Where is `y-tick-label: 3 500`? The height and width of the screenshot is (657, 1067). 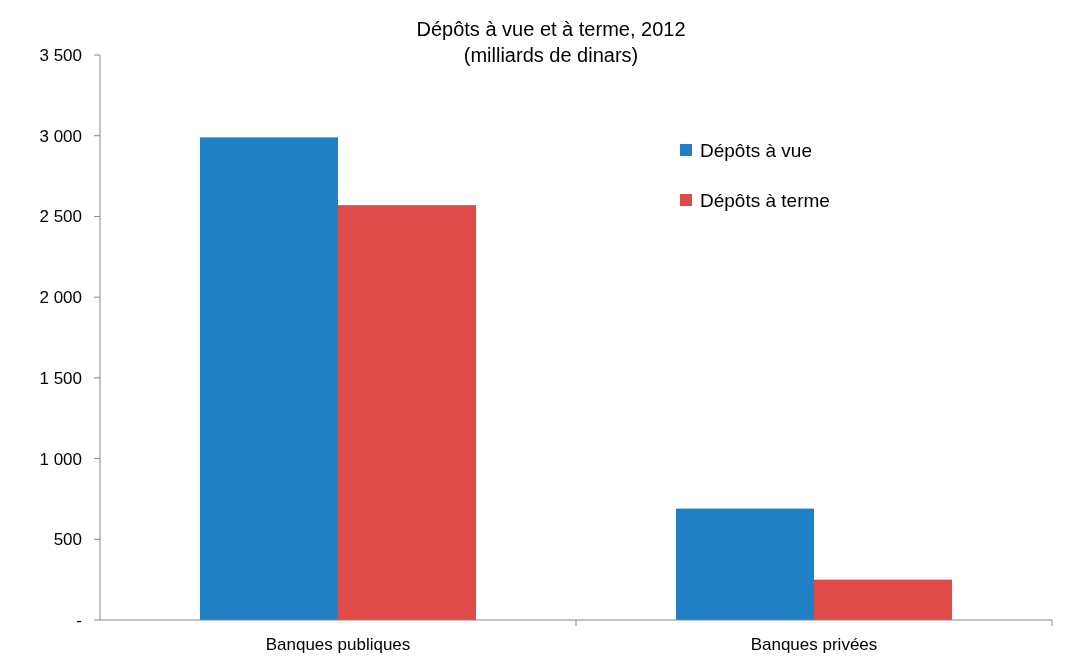 y-tick-label: 3 500 is located at coordinates (60, 55).